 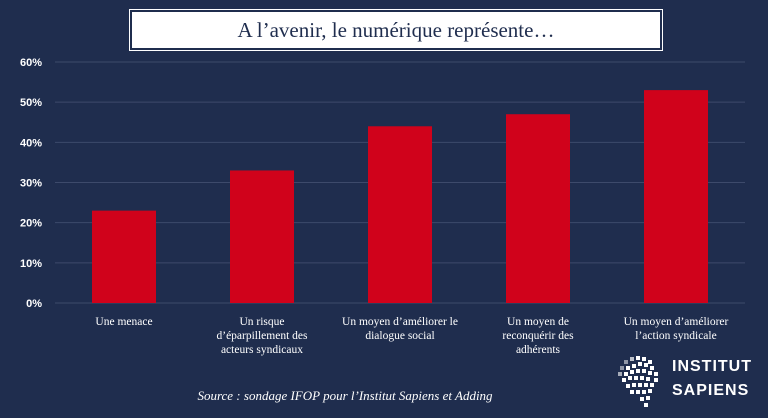 I want to click on x-category-label: Un moyen d’améliorer le dialogue social, so click(x=400, y=329).